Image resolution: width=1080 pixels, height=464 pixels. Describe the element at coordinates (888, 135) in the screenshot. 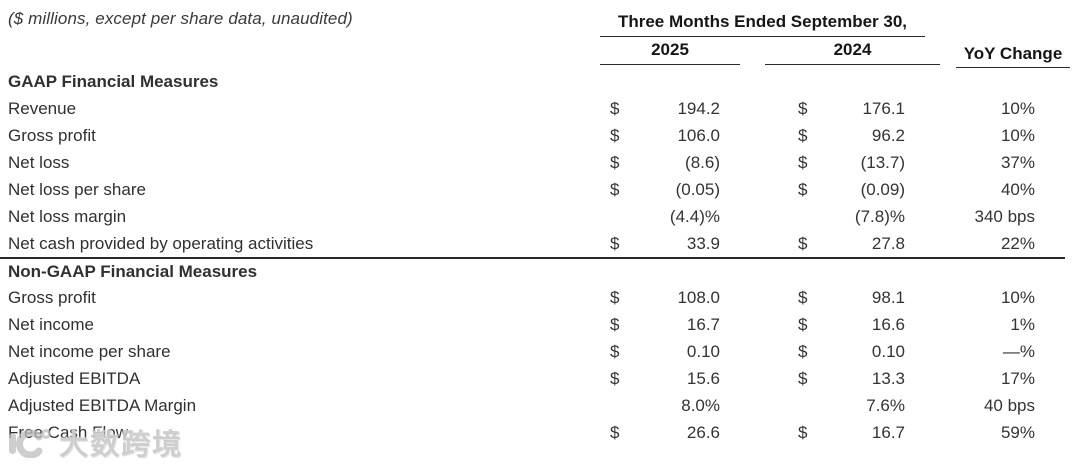

I see `value-2024: 96.2` at that location.